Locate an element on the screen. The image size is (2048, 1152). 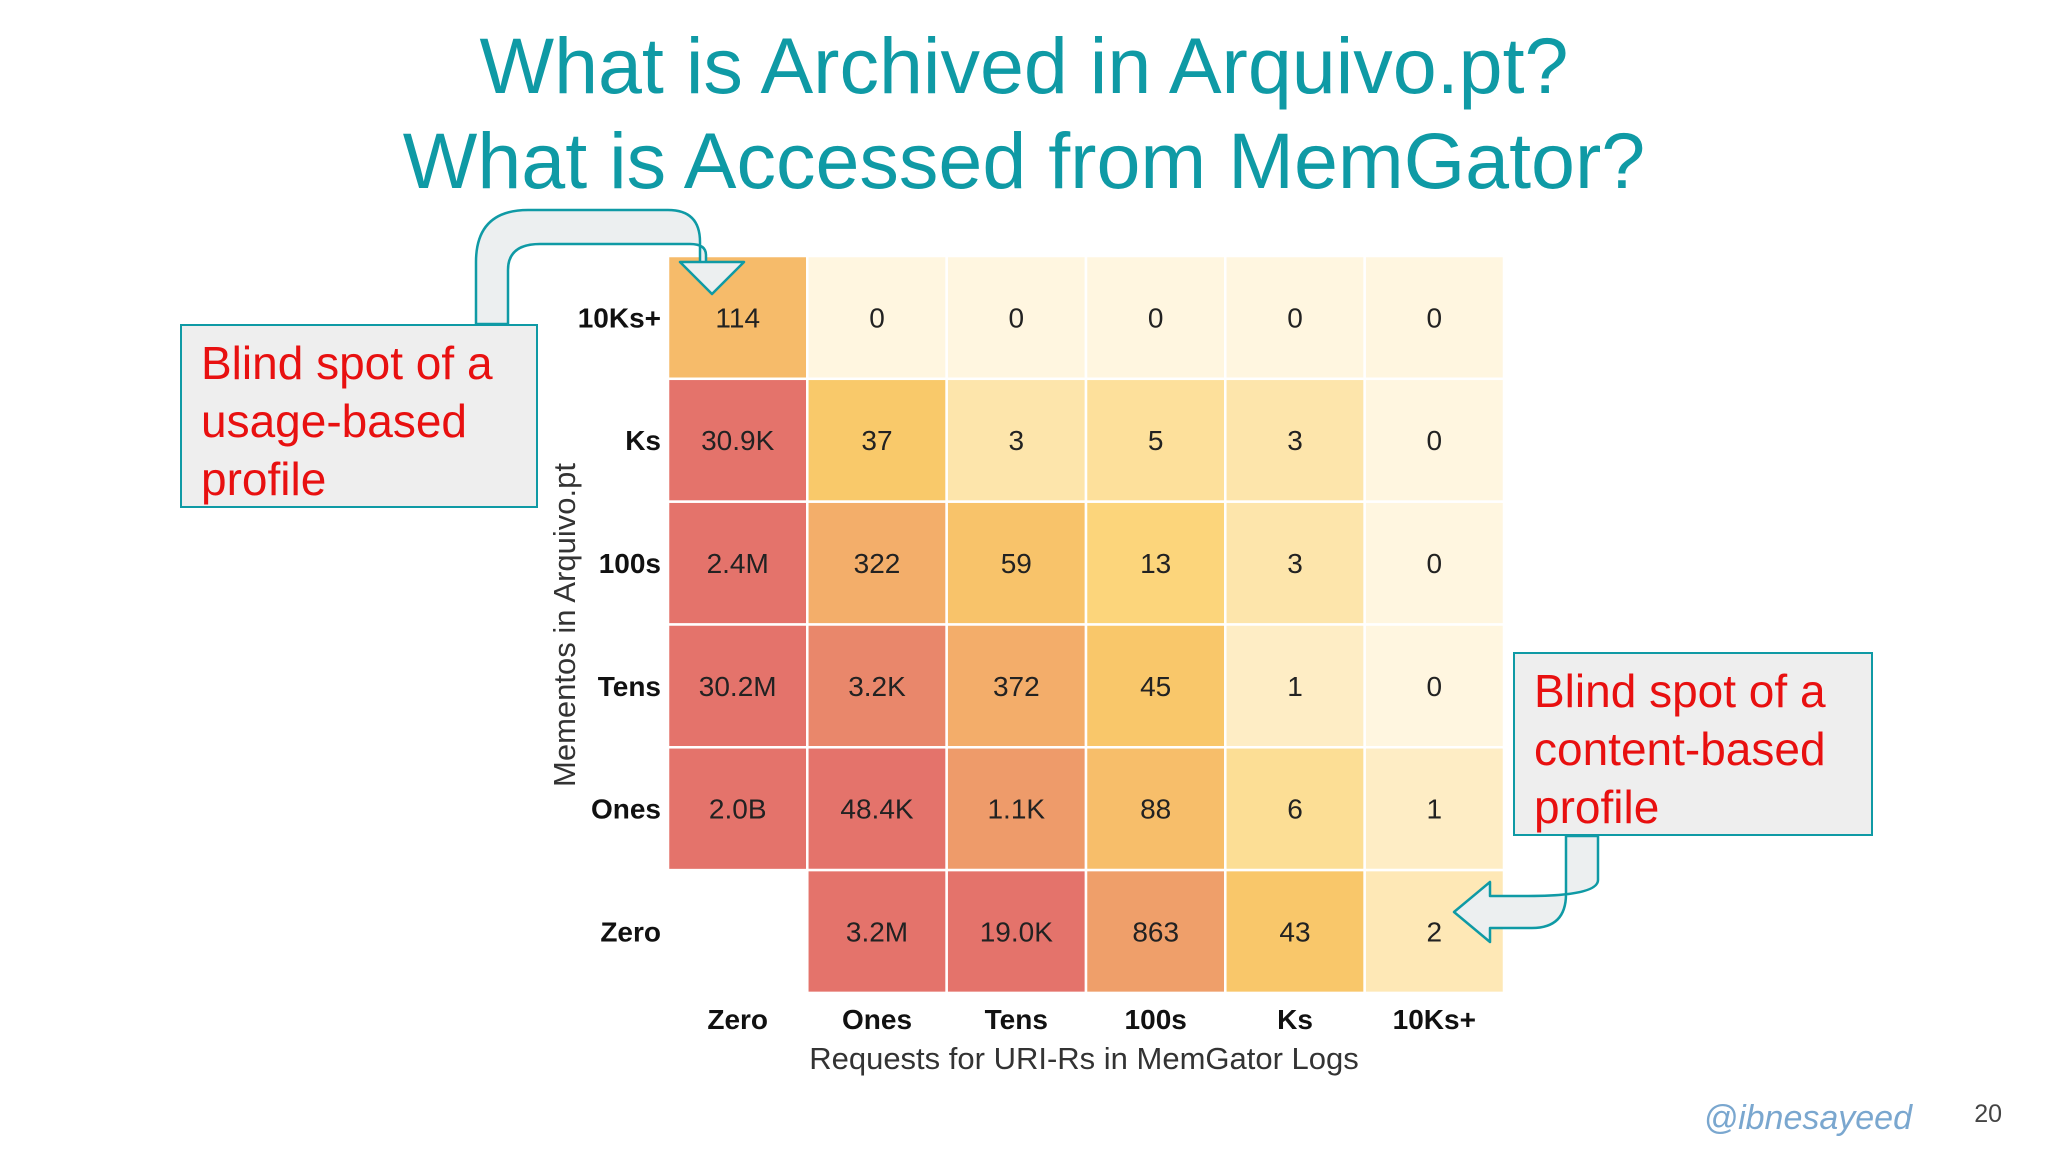
x-tick-label: Zero is located at coordinates (737, 1019).